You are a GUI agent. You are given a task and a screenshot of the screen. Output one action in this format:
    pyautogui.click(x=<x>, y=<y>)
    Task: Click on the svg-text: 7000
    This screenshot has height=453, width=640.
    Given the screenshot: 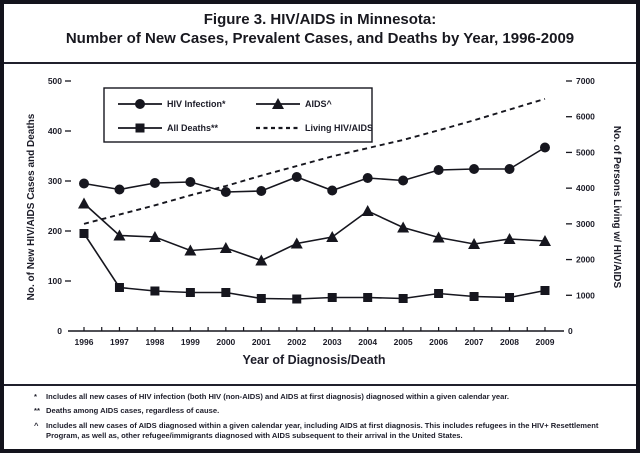 What is the action you would take?
    pyautogui.click(x=585, y=81)
    